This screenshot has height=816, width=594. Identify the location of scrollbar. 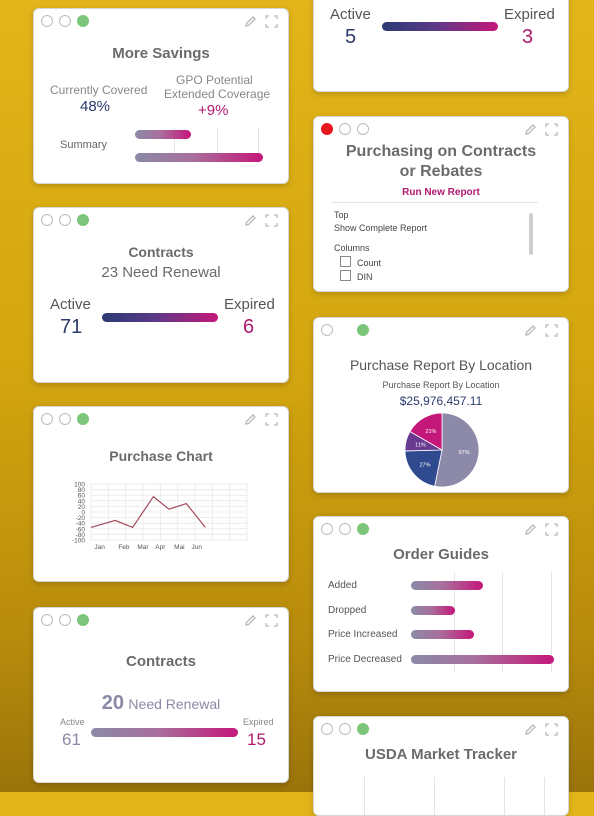
(531, 234).